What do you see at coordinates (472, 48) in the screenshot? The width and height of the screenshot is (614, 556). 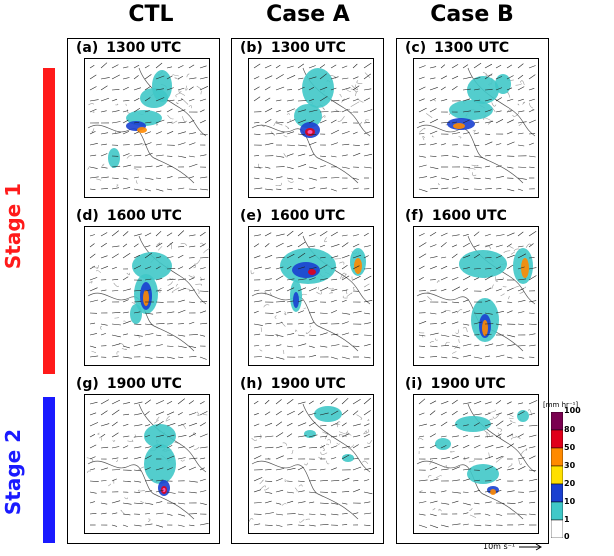 I see `panel-time: 1300 UTC` at bounding box center [472, 48].